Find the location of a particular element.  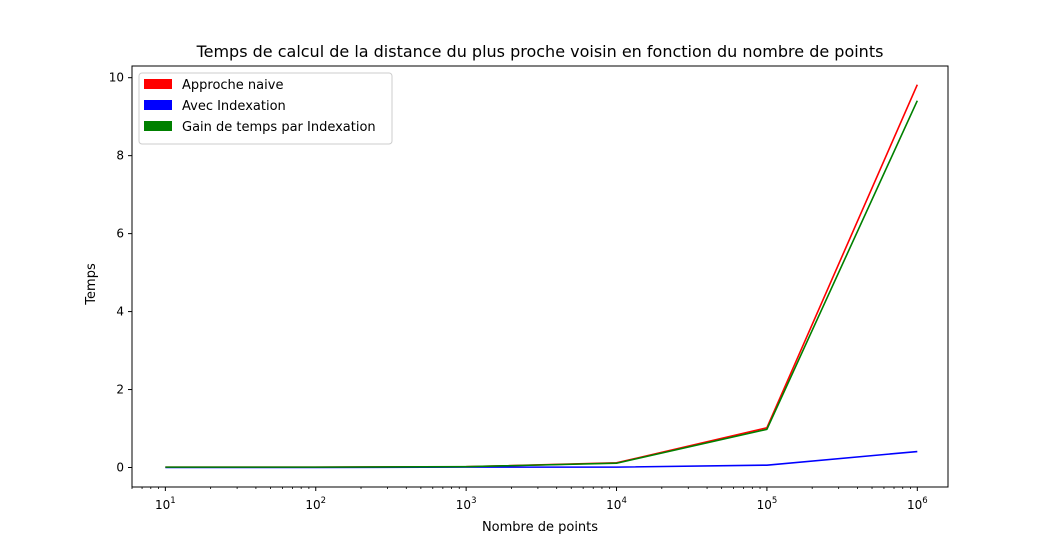

y-tick-label: 8 is located at coordinates (120, 156).